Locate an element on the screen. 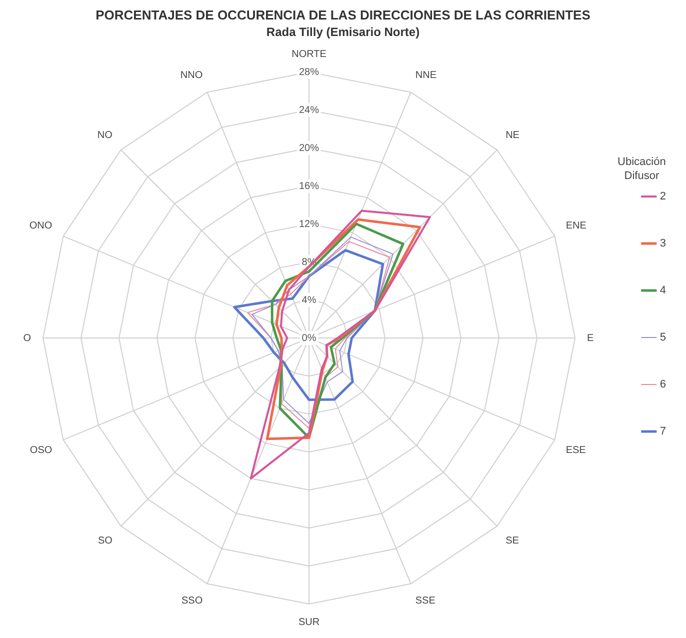 The width and height of the screenshot is (686, 638). spoke-label: NE is located at coordinates (513, 136).